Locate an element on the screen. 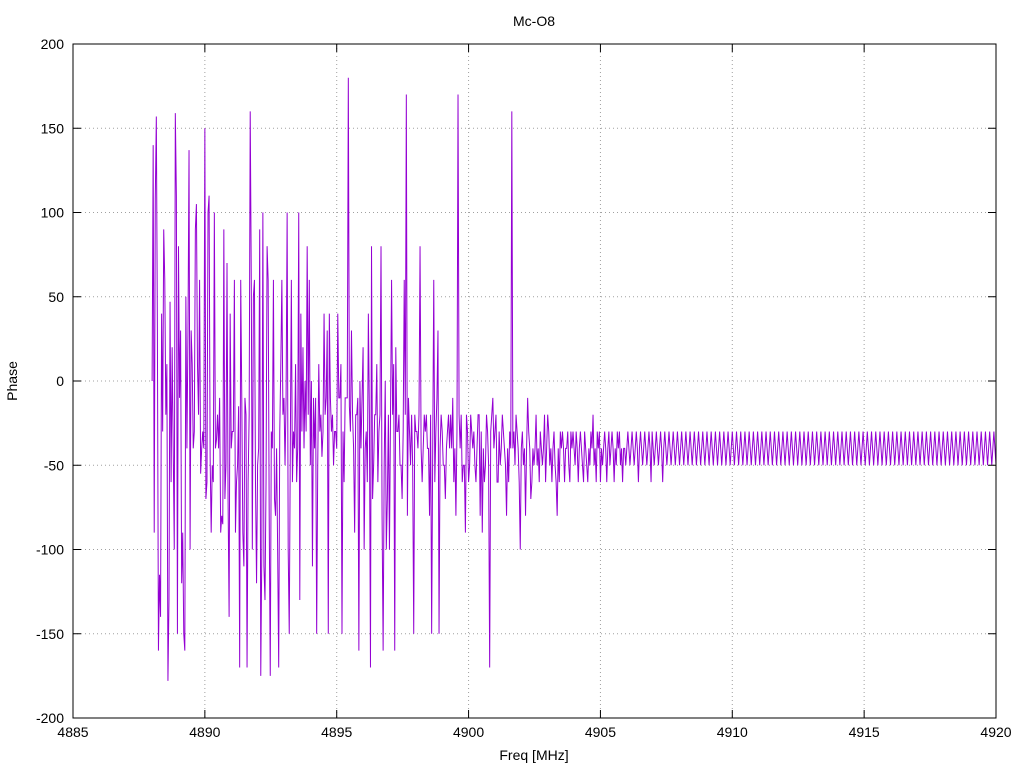 The width and height of the screenshot is (1024, 768). y-axis-label: Phase is located at coordinates (12, 381).